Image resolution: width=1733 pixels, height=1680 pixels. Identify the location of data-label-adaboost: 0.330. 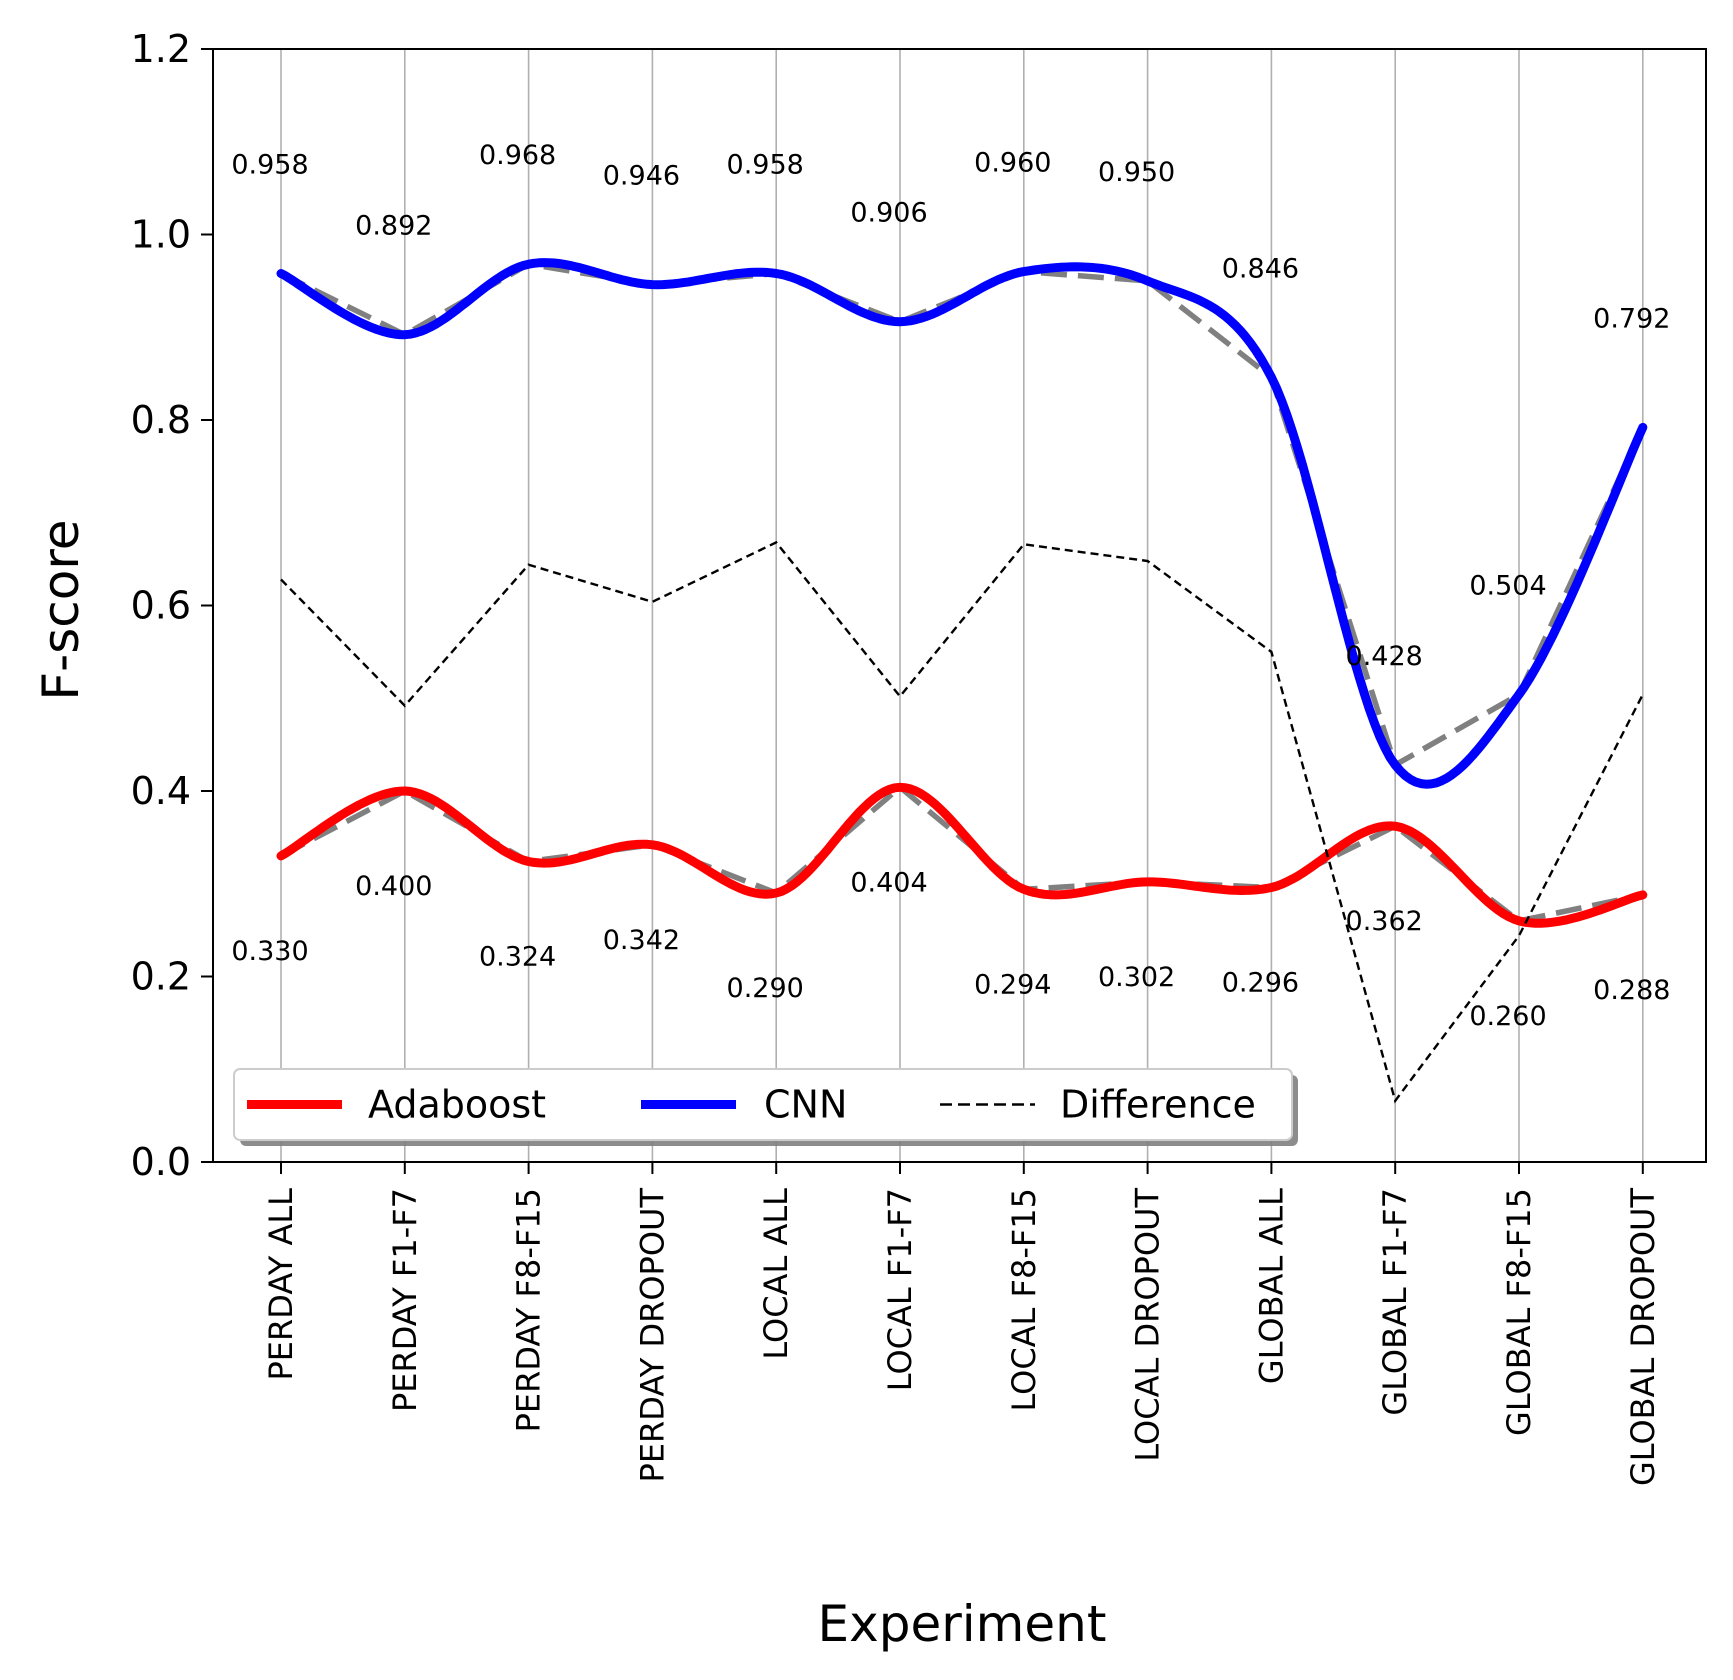
(269, 951).